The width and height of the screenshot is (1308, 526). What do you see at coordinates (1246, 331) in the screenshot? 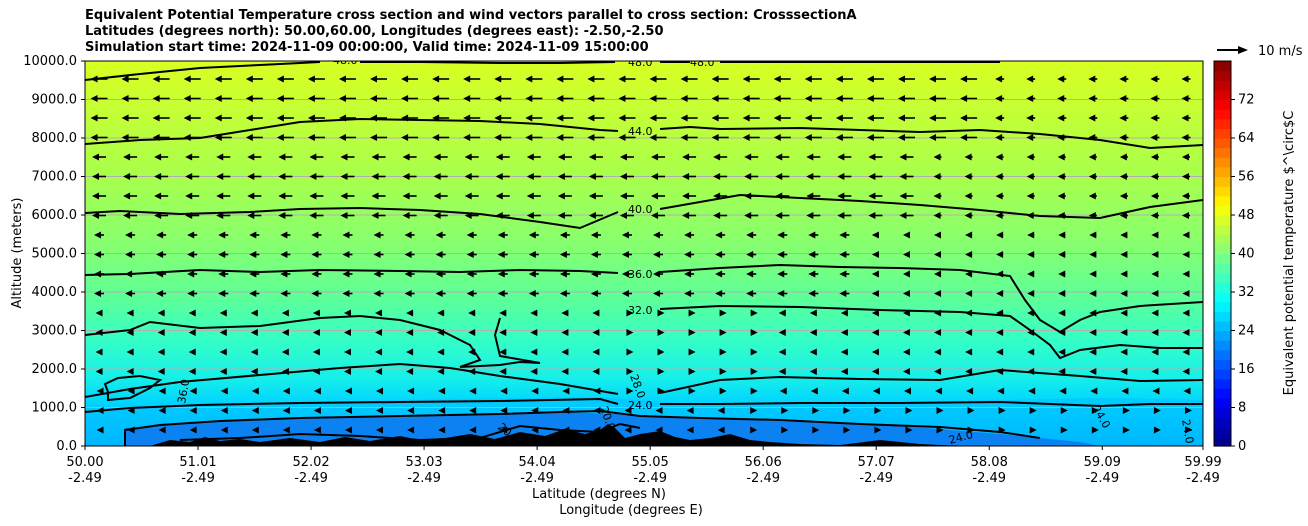
I see `colorbar-tick-label: 24` at bounding box center [1246, 331].